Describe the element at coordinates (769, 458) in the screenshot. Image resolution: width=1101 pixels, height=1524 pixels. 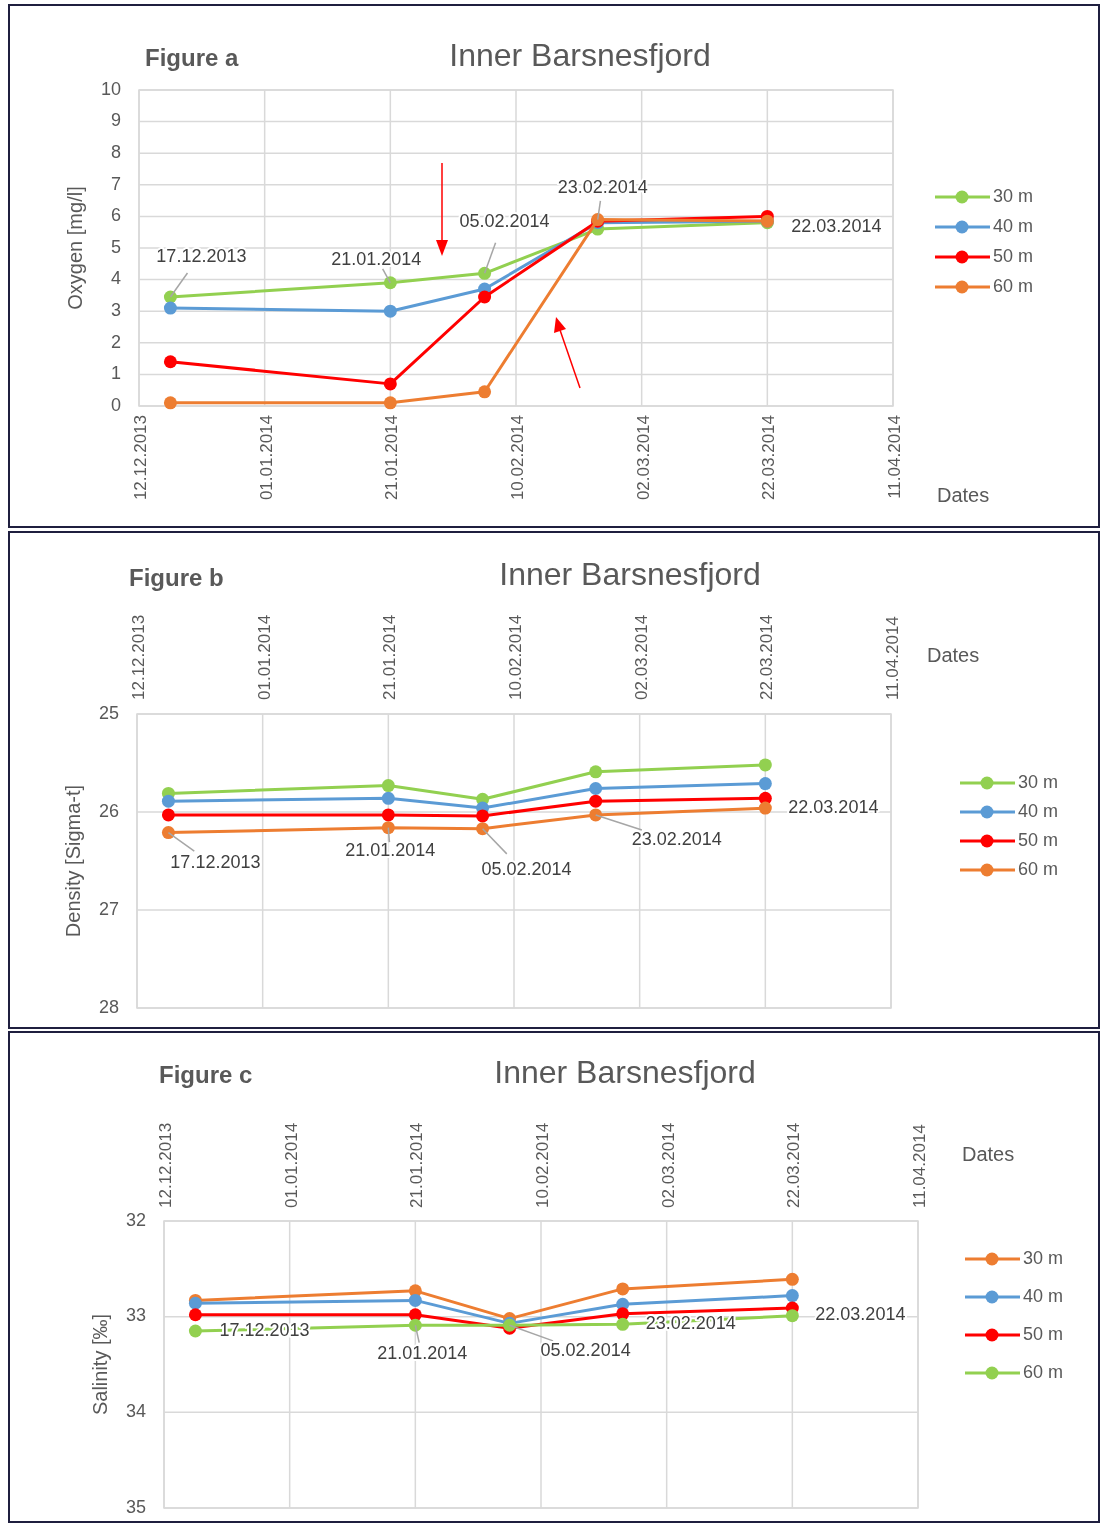
I see `x-tick-label: 22.03.2014` at that location.